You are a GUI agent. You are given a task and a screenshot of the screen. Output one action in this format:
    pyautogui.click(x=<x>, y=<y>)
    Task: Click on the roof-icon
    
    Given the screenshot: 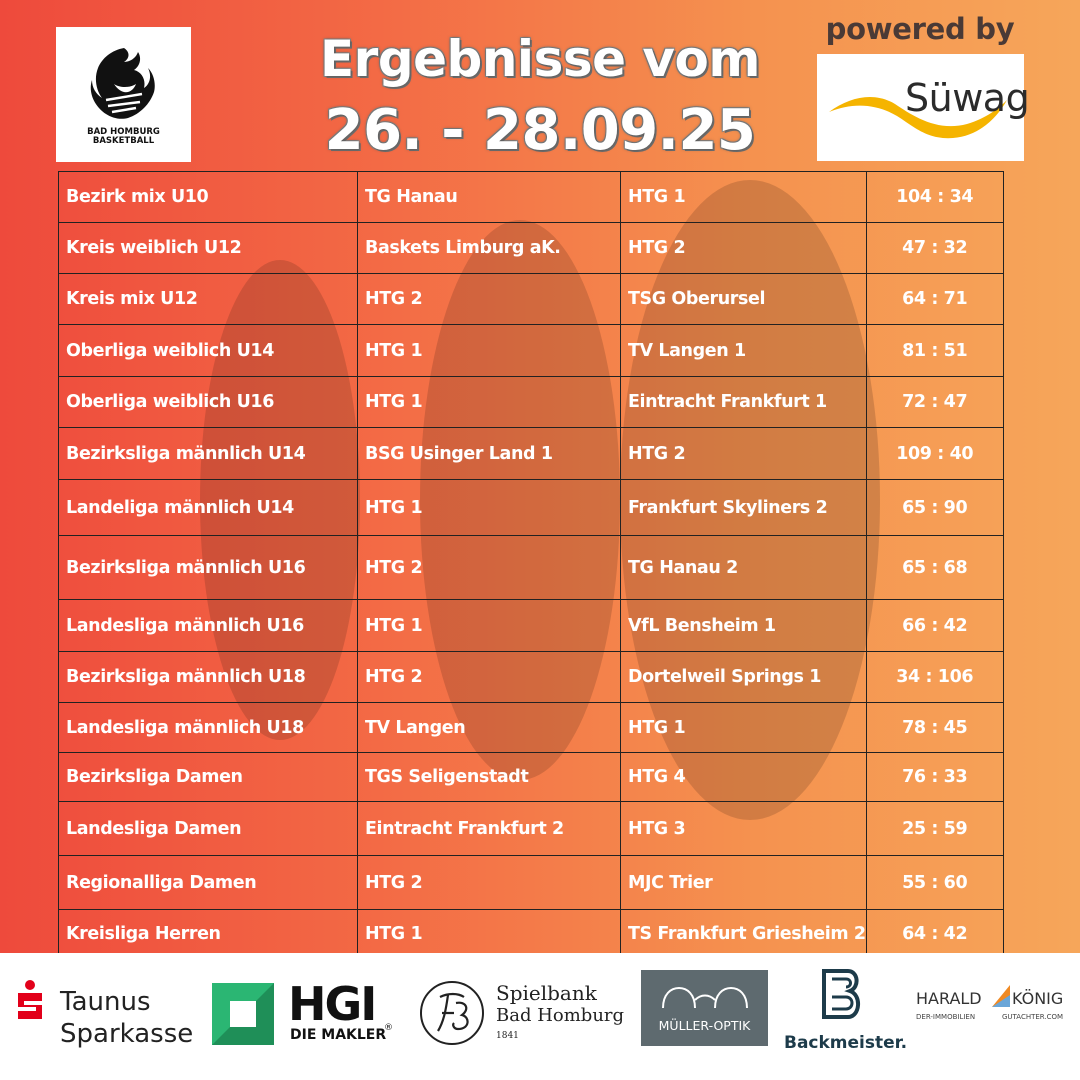 What is the action you would take?
    pyautogui.click(x=1001, y=996)
    